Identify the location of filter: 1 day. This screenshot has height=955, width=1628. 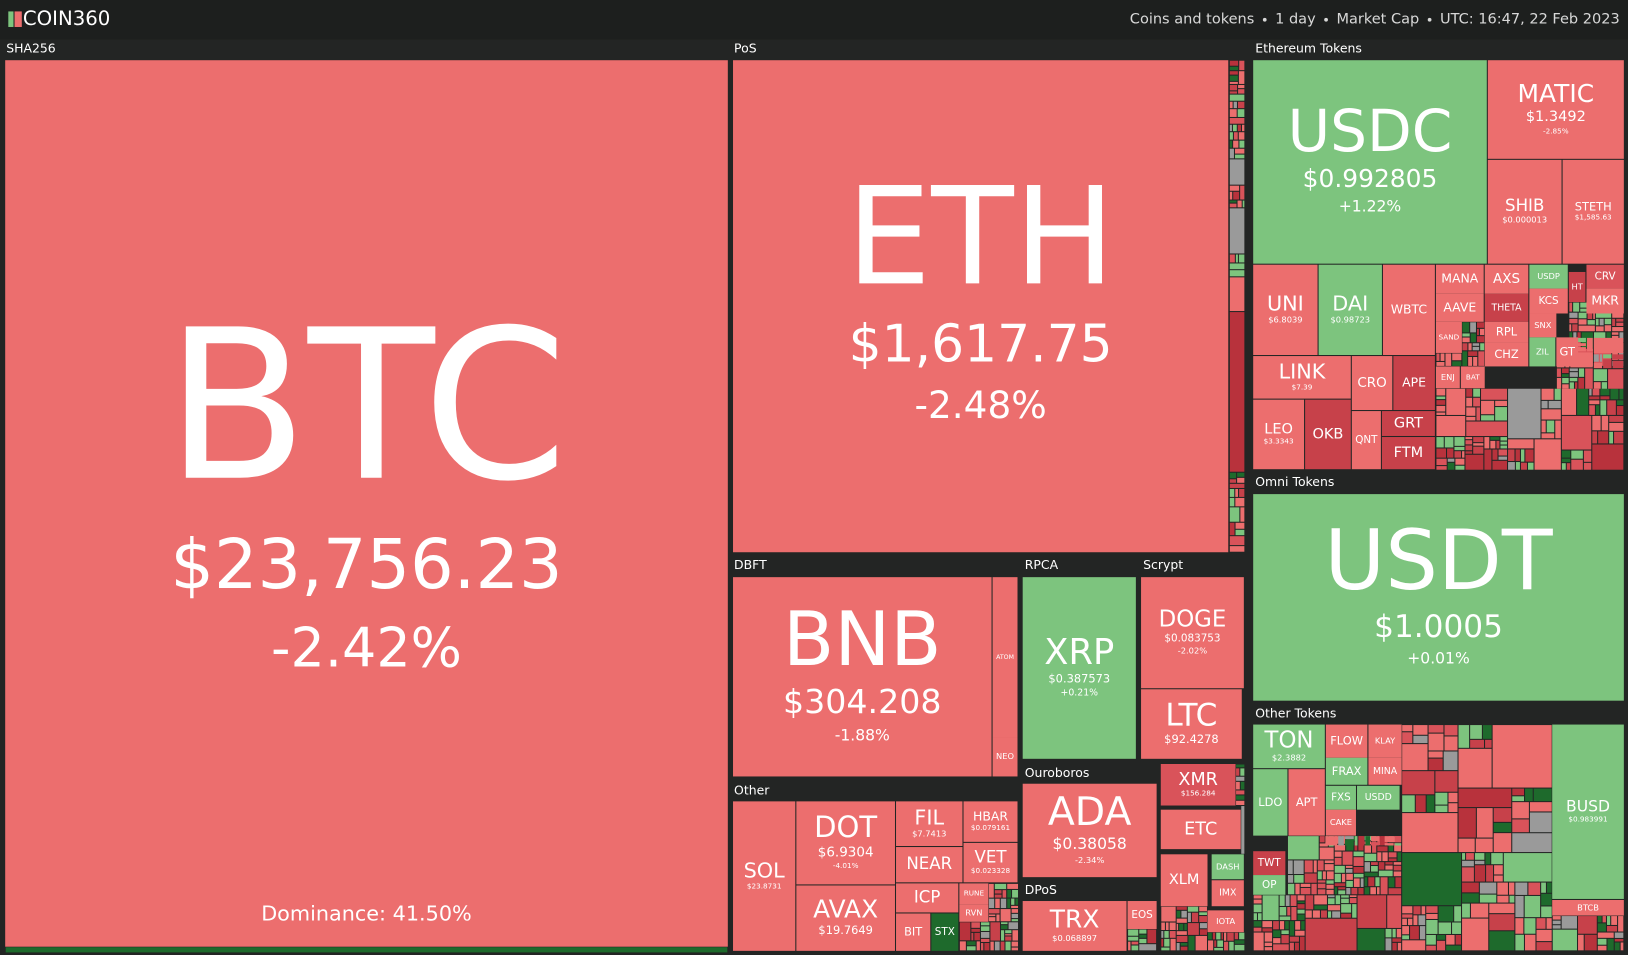
(1295, 20).